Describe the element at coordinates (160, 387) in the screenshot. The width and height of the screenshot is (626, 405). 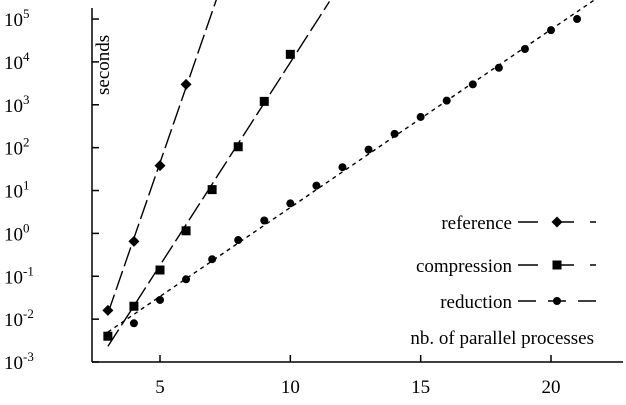
I see `x-tick-label: 5` at that location.